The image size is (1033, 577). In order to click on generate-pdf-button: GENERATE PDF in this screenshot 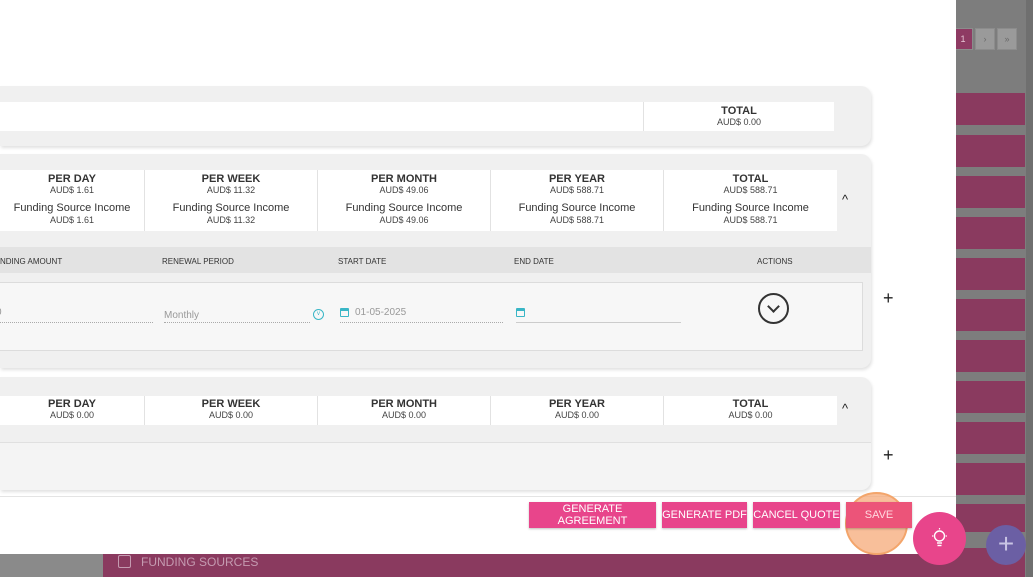, I will do `click(704, 515)`.